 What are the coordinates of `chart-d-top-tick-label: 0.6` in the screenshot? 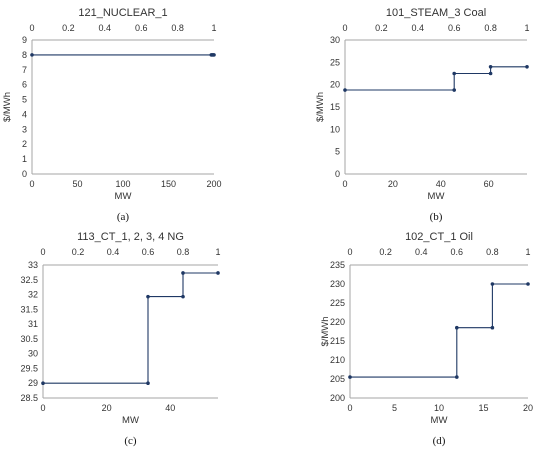 It's located at (457, 252).